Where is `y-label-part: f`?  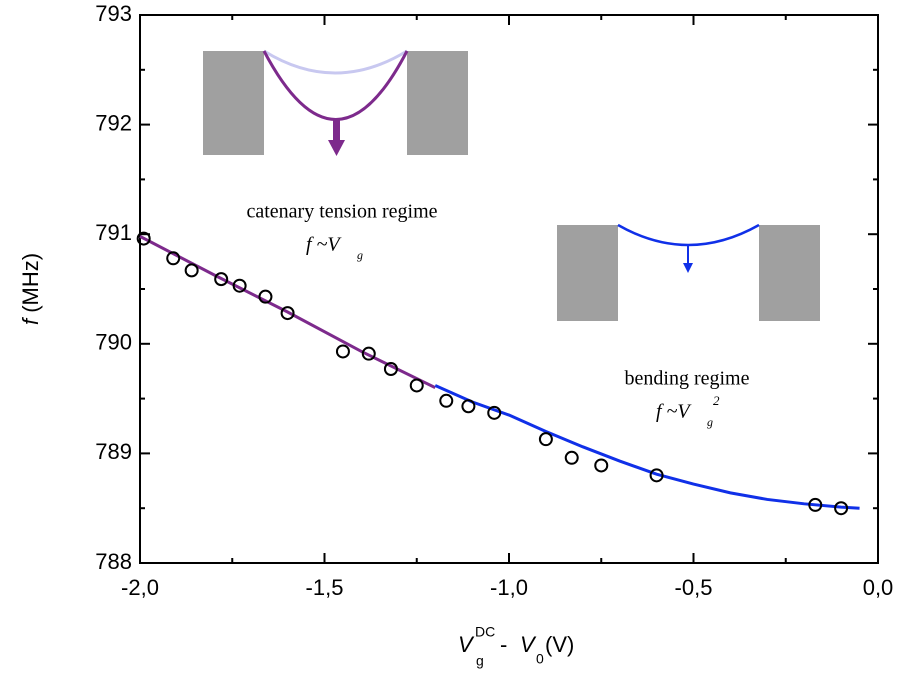 y-label-part: f is located at coordinates (30, 320).